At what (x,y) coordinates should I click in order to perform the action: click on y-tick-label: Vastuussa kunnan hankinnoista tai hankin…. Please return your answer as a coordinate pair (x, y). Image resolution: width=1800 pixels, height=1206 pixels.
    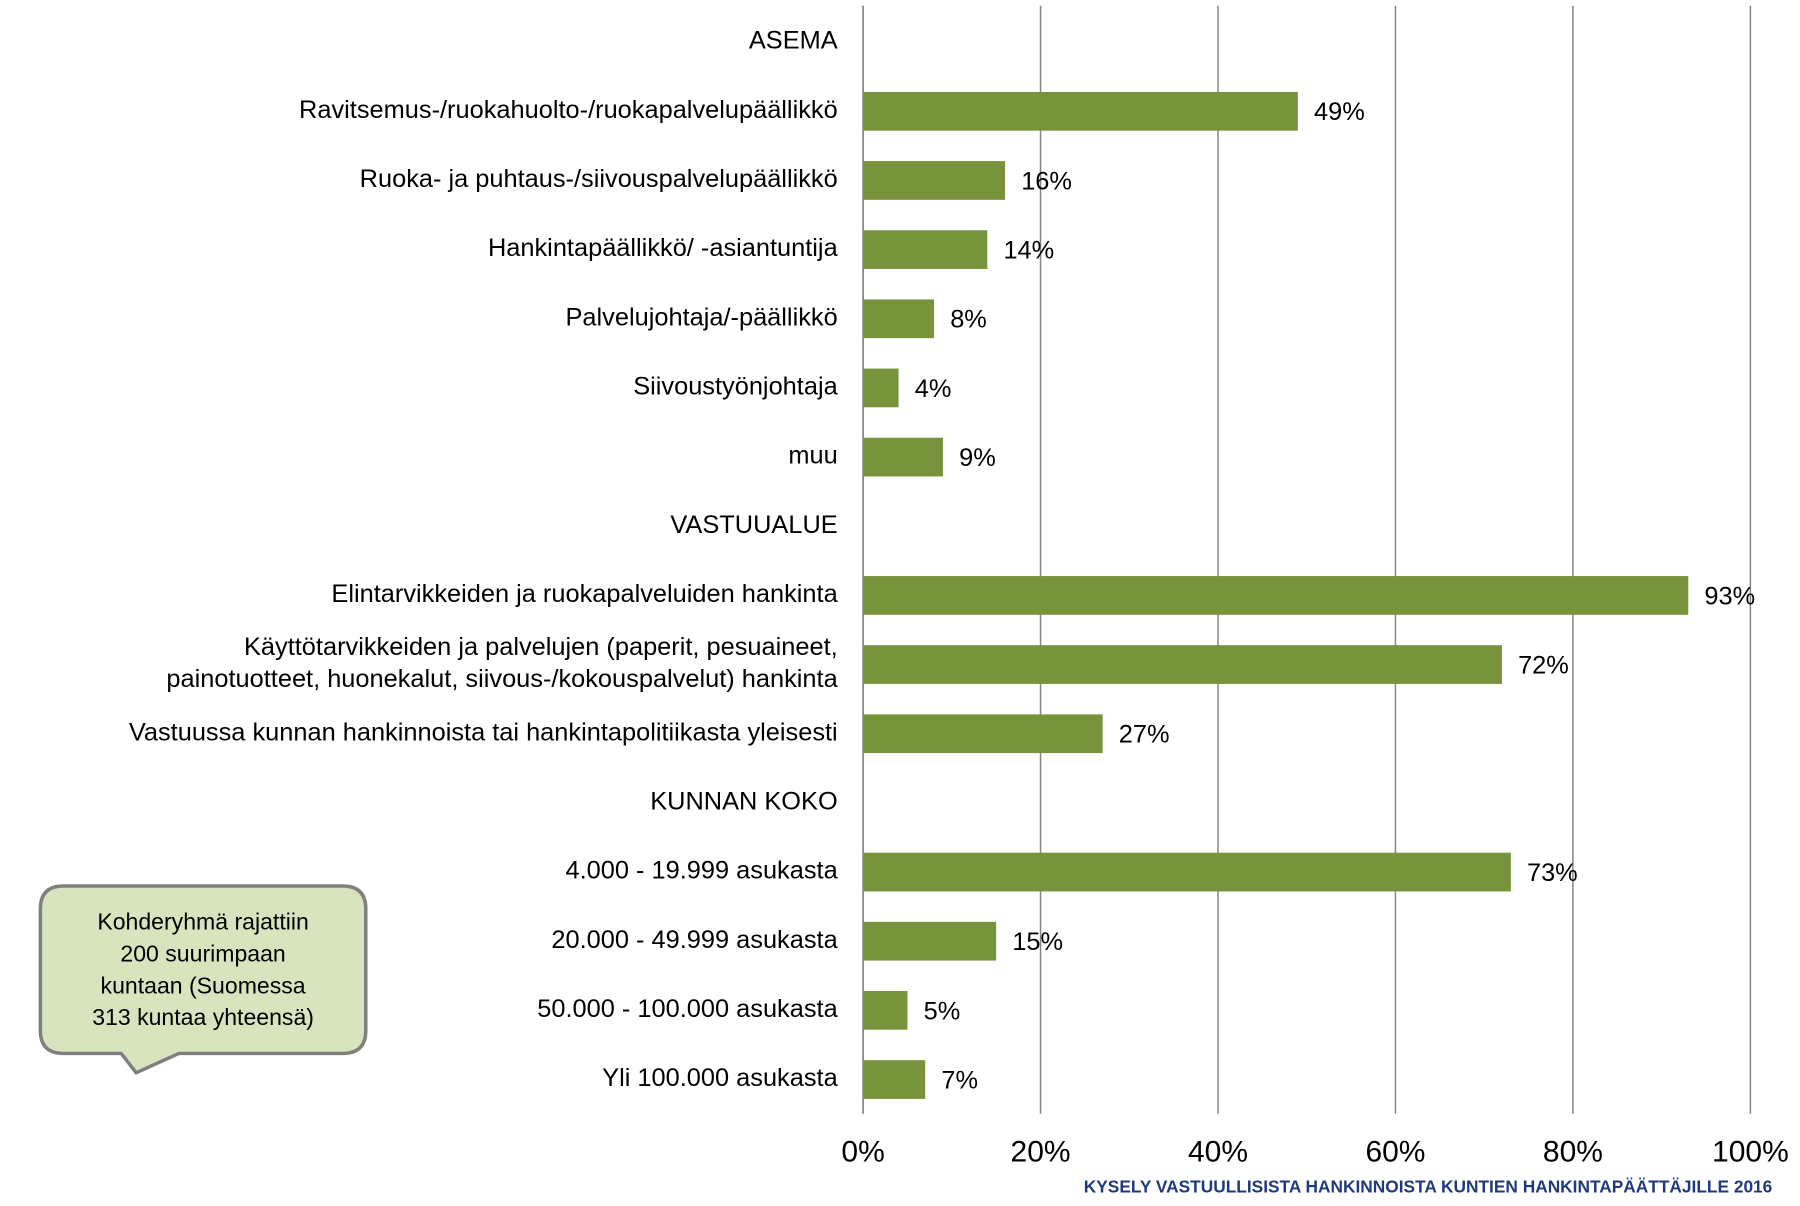
    Looking at the image, I should click on (483, 732).